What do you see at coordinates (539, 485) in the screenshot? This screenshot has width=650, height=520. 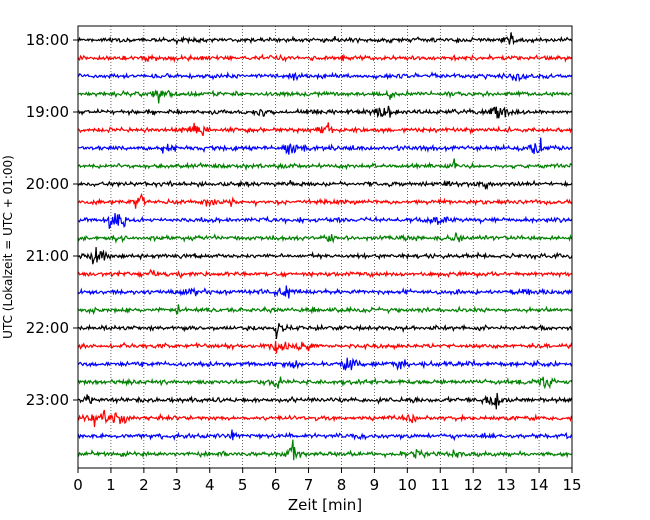 I see `x-tick-label-14: 14` at bounding box center [539, 485].